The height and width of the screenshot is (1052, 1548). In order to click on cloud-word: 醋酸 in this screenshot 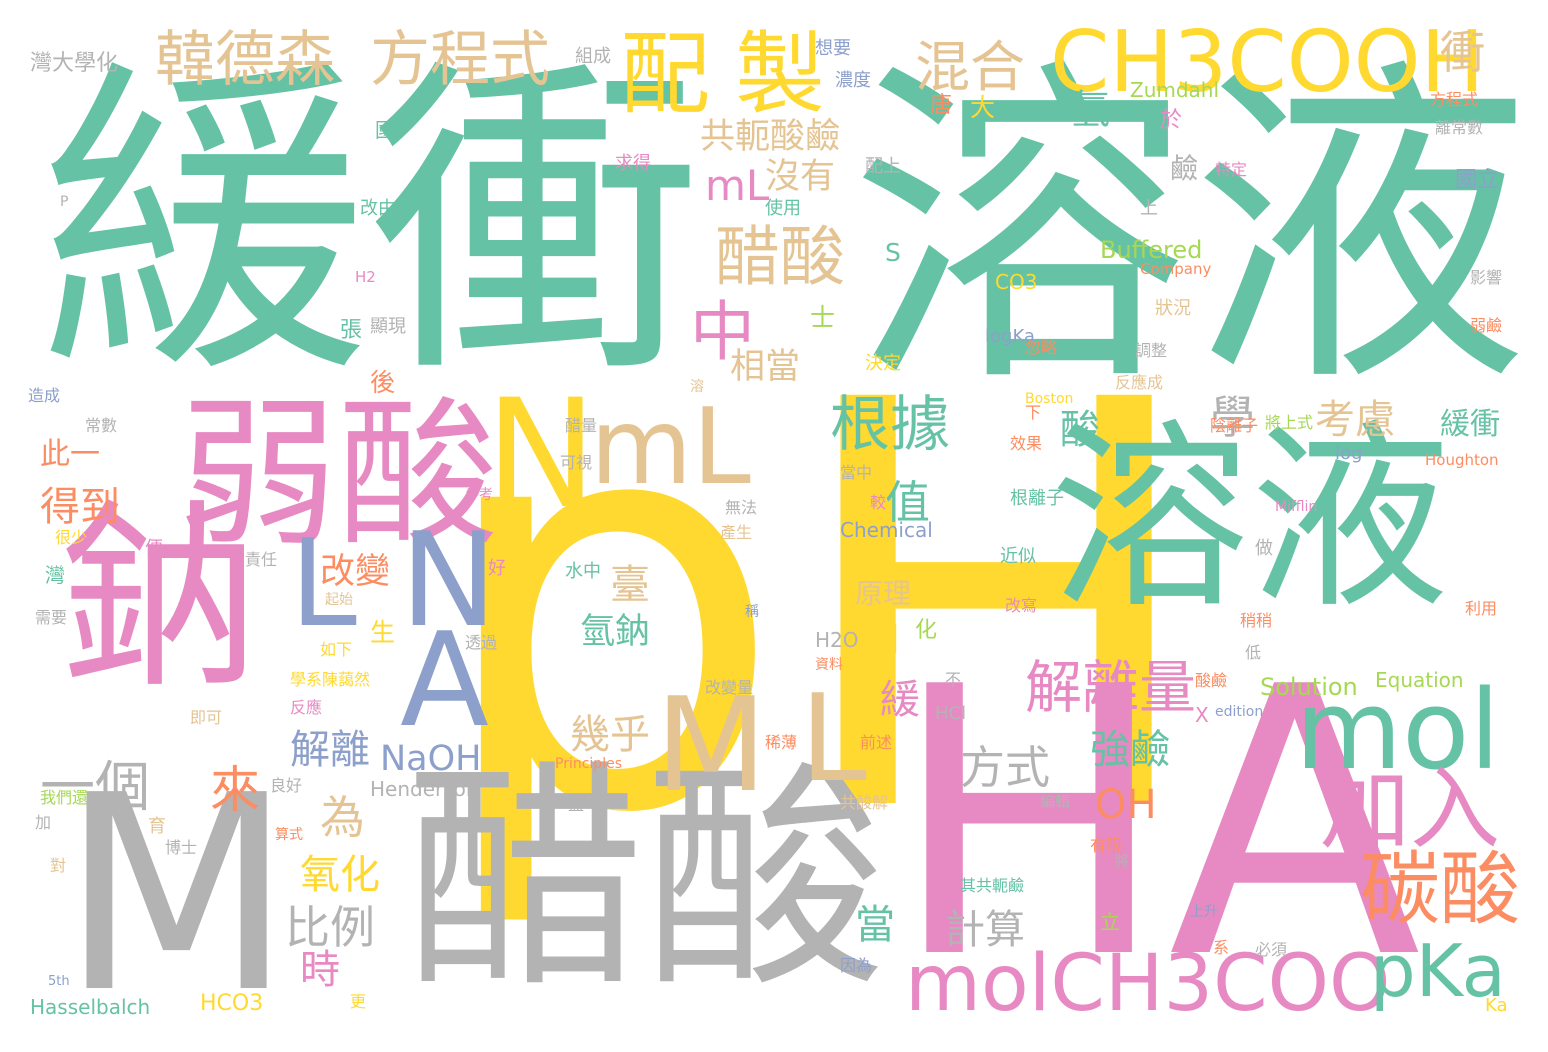, I will do `click(645, 880)`.